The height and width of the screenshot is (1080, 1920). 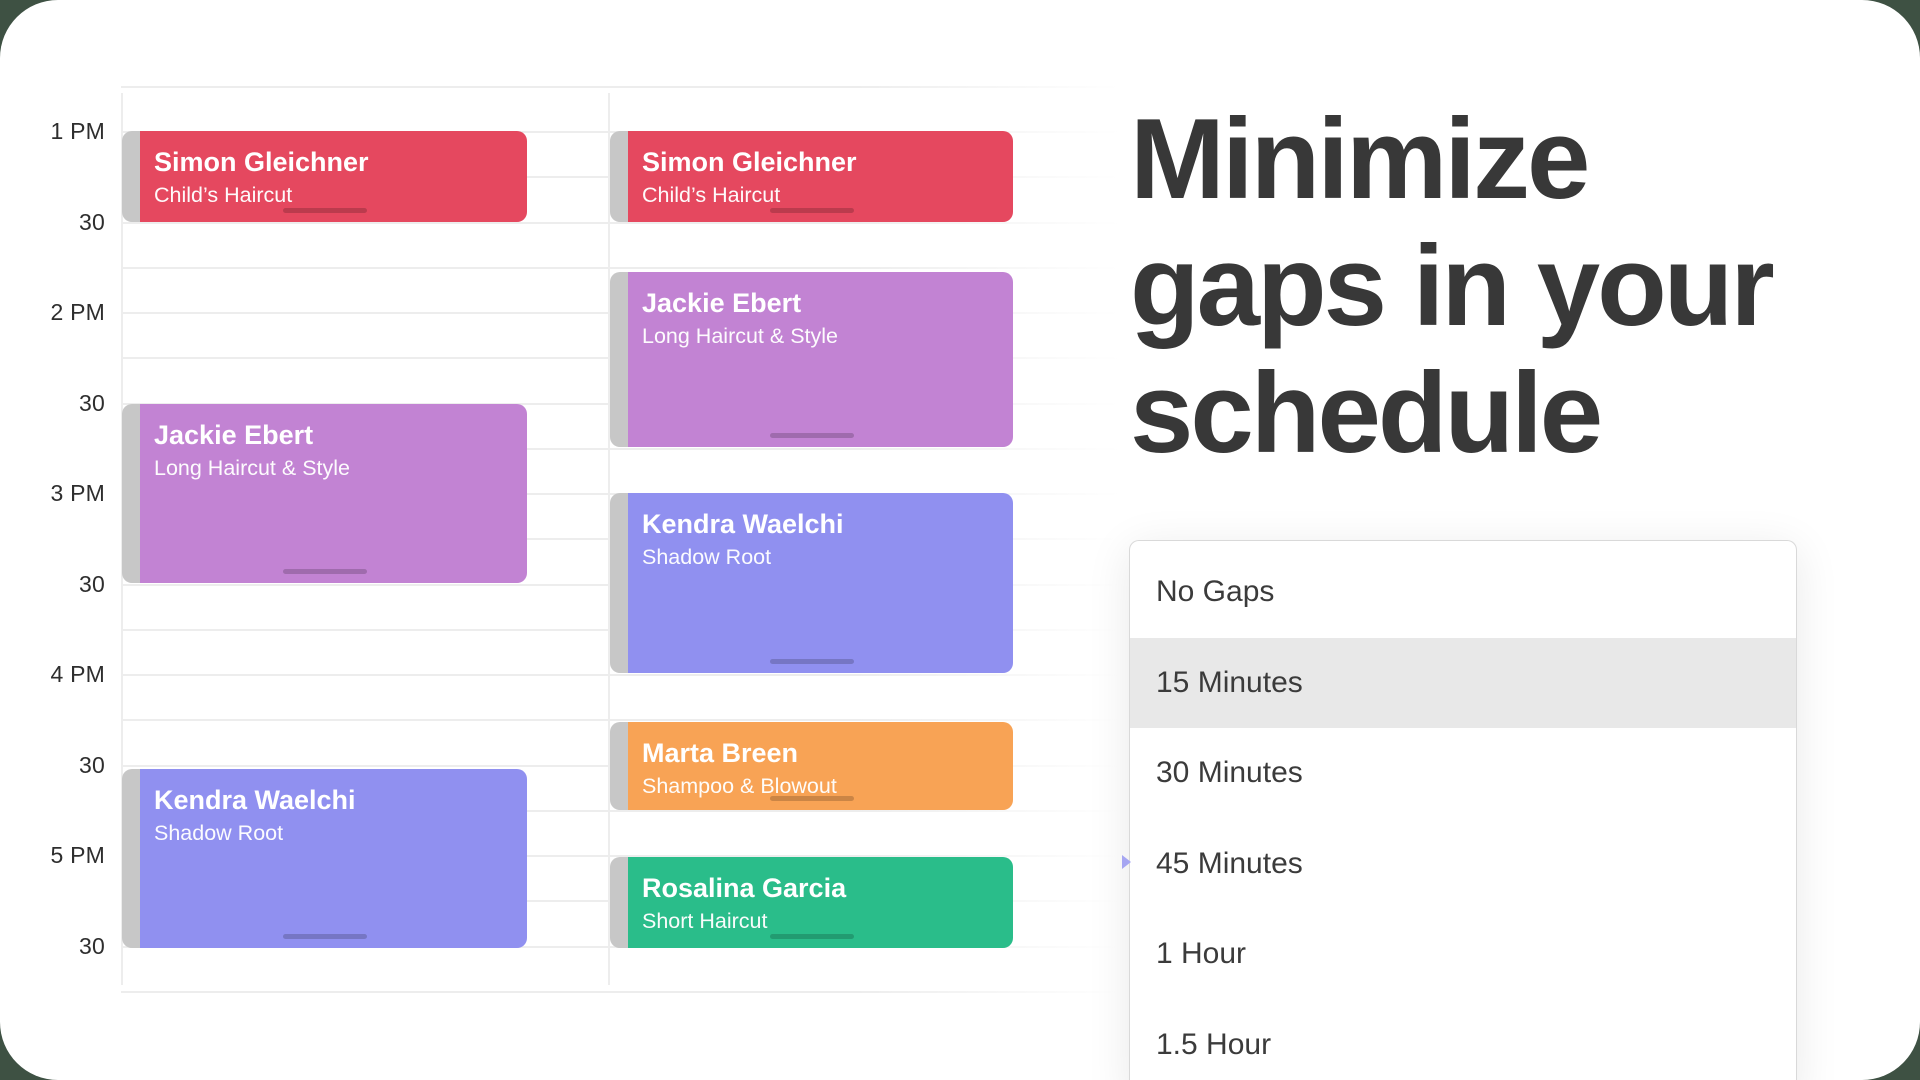 I want to click on dropdown-option-45-minutes: 45 Minutes, so click(x=1229, y=863).